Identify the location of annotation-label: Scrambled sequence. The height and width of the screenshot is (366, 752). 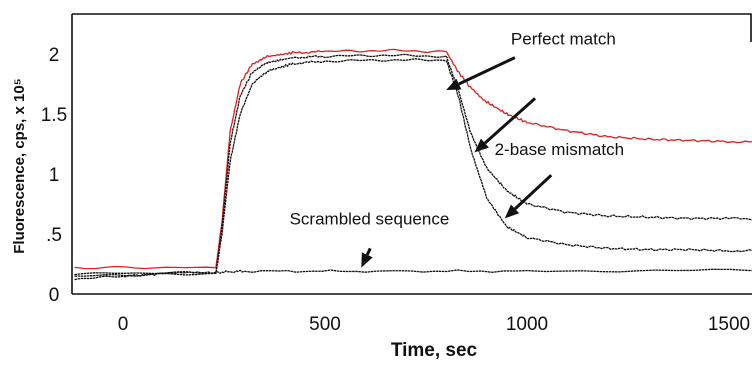
(370, 218).